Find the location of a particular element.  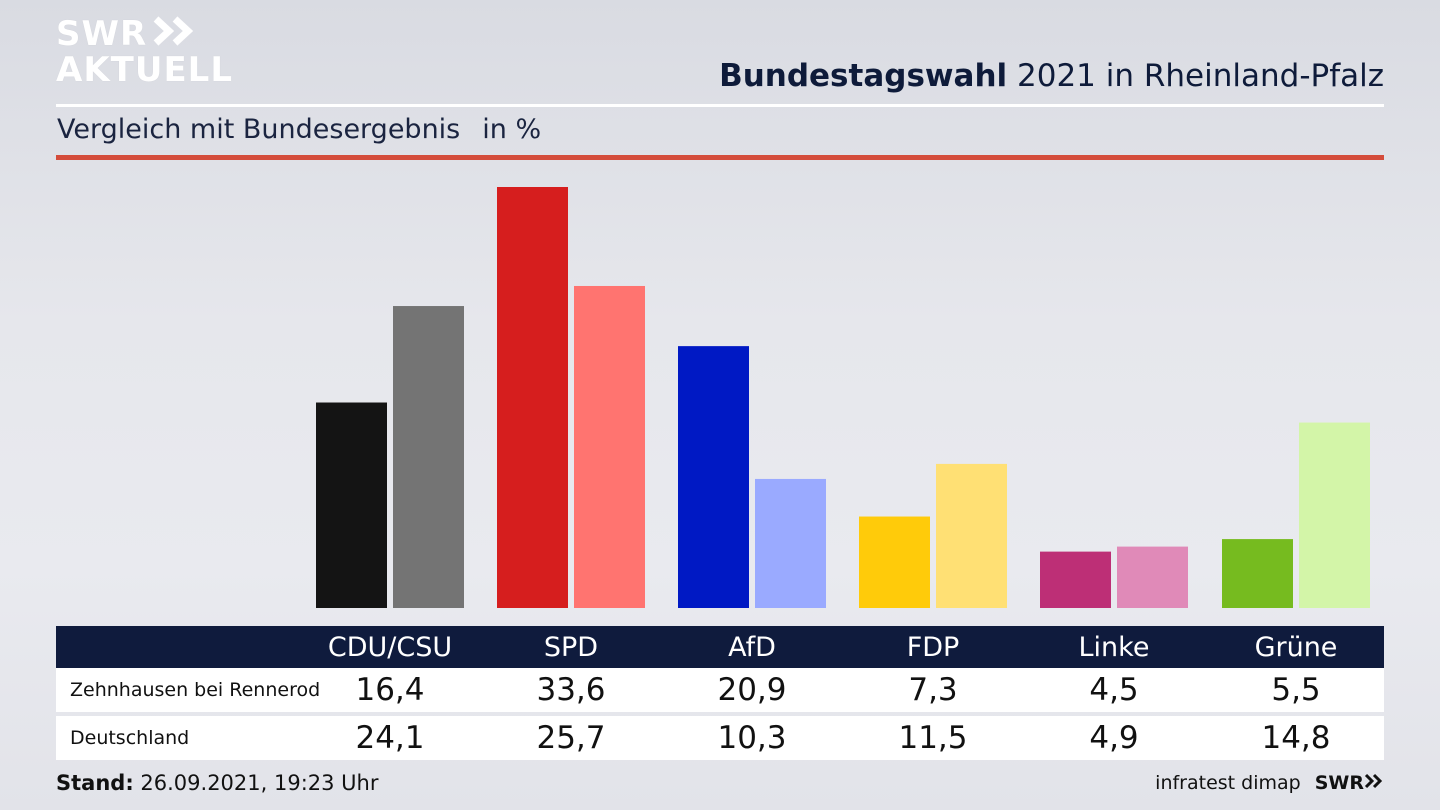

column-header: FDP is located at coordinates (933, 647).